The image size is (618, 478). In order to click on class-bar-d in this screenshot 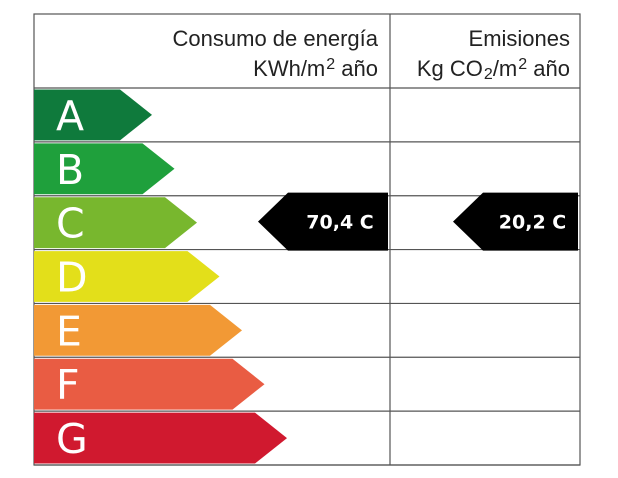, I will do `click(127, 276)`.